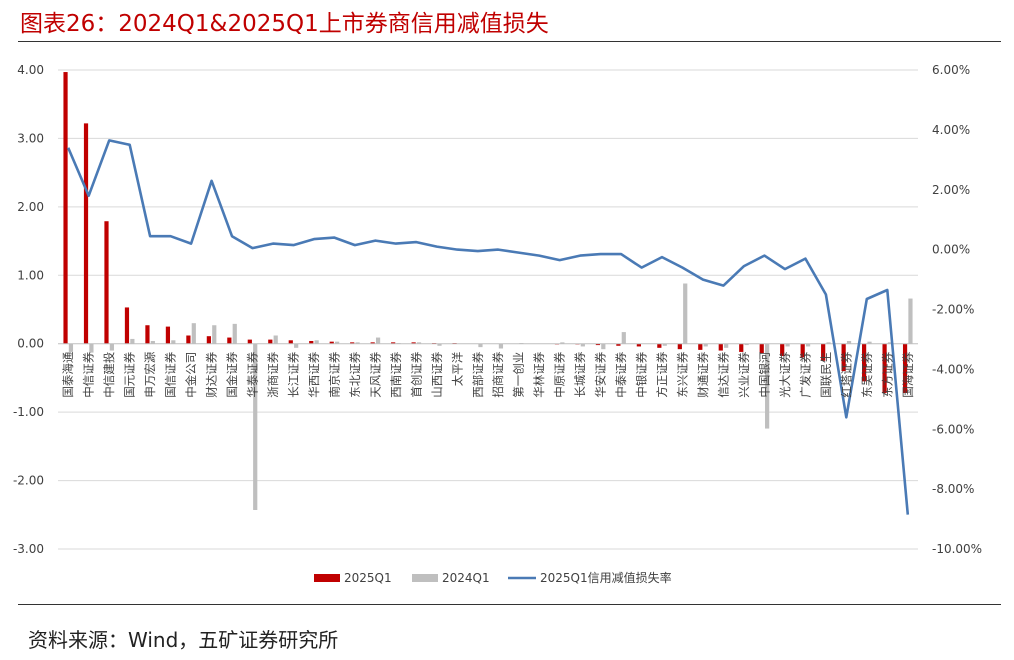 This screenshot has width=1014, height=660. Describe the element at coordinates (951, 70) in the screenshot. I see `right-tick-label: 6.00%` at that location.